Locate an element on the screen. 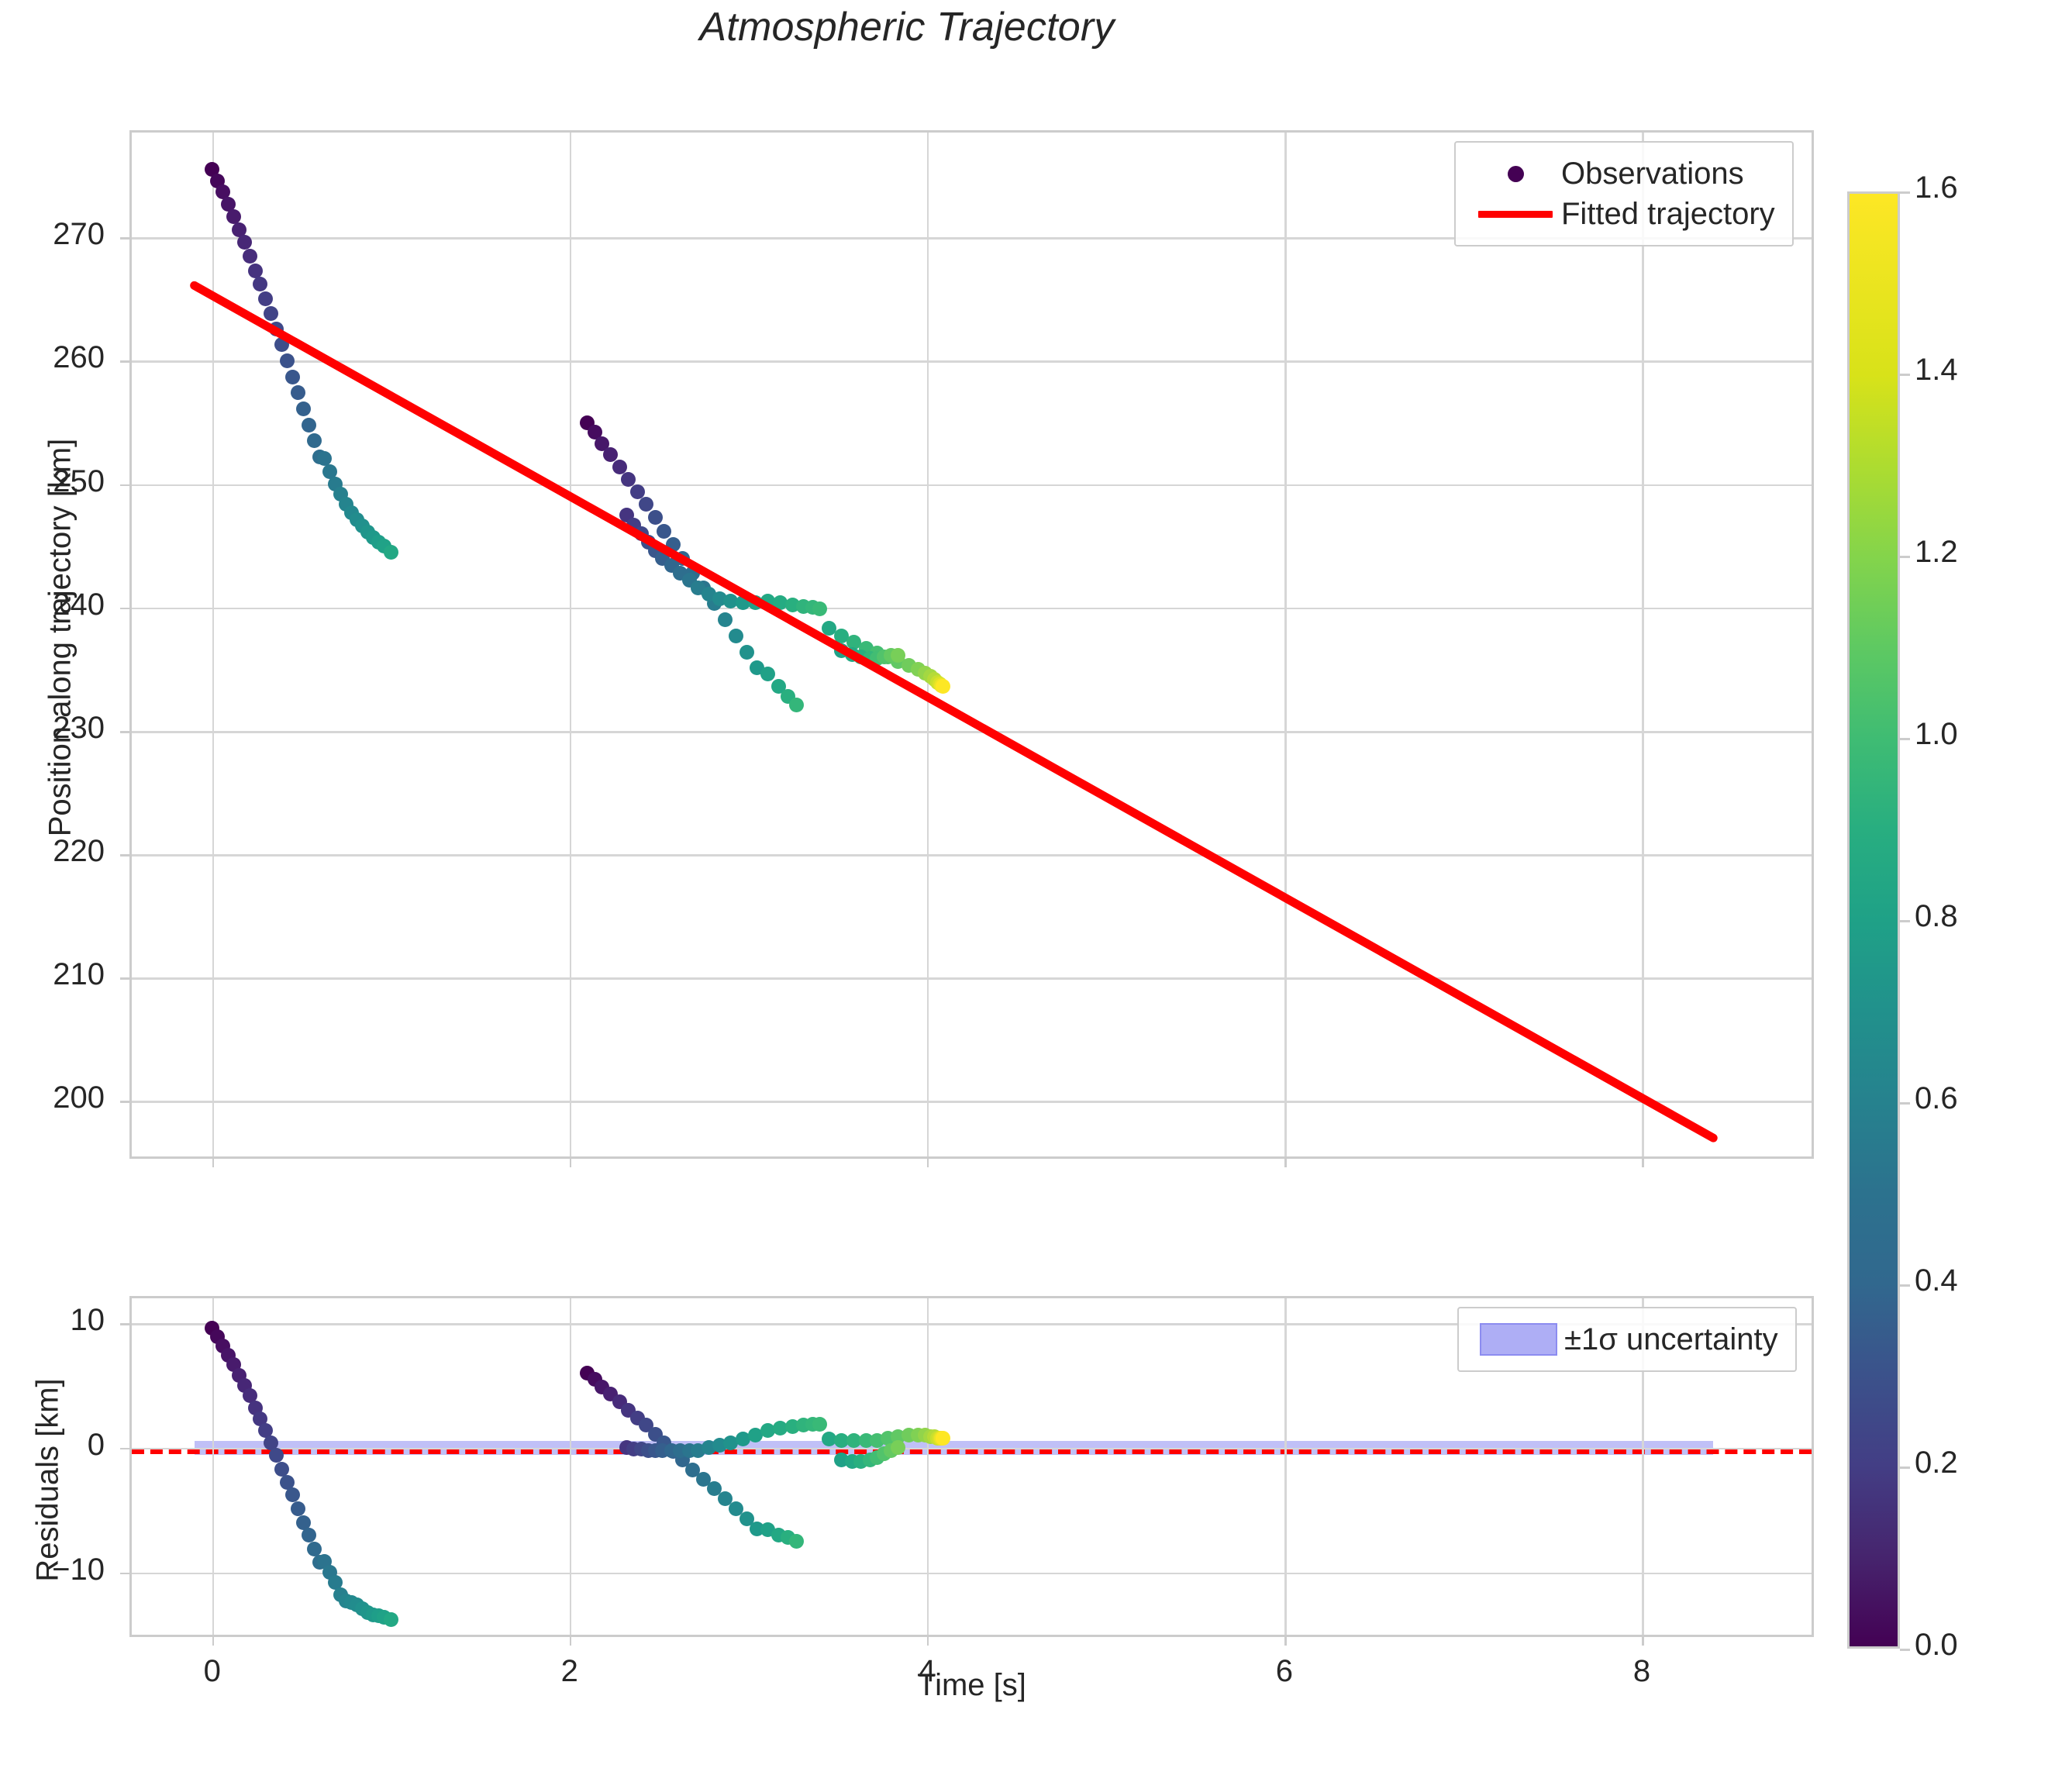 The image size is (2072, 1775). x-tick-label: 0 is located at coordinates (212, 1671).